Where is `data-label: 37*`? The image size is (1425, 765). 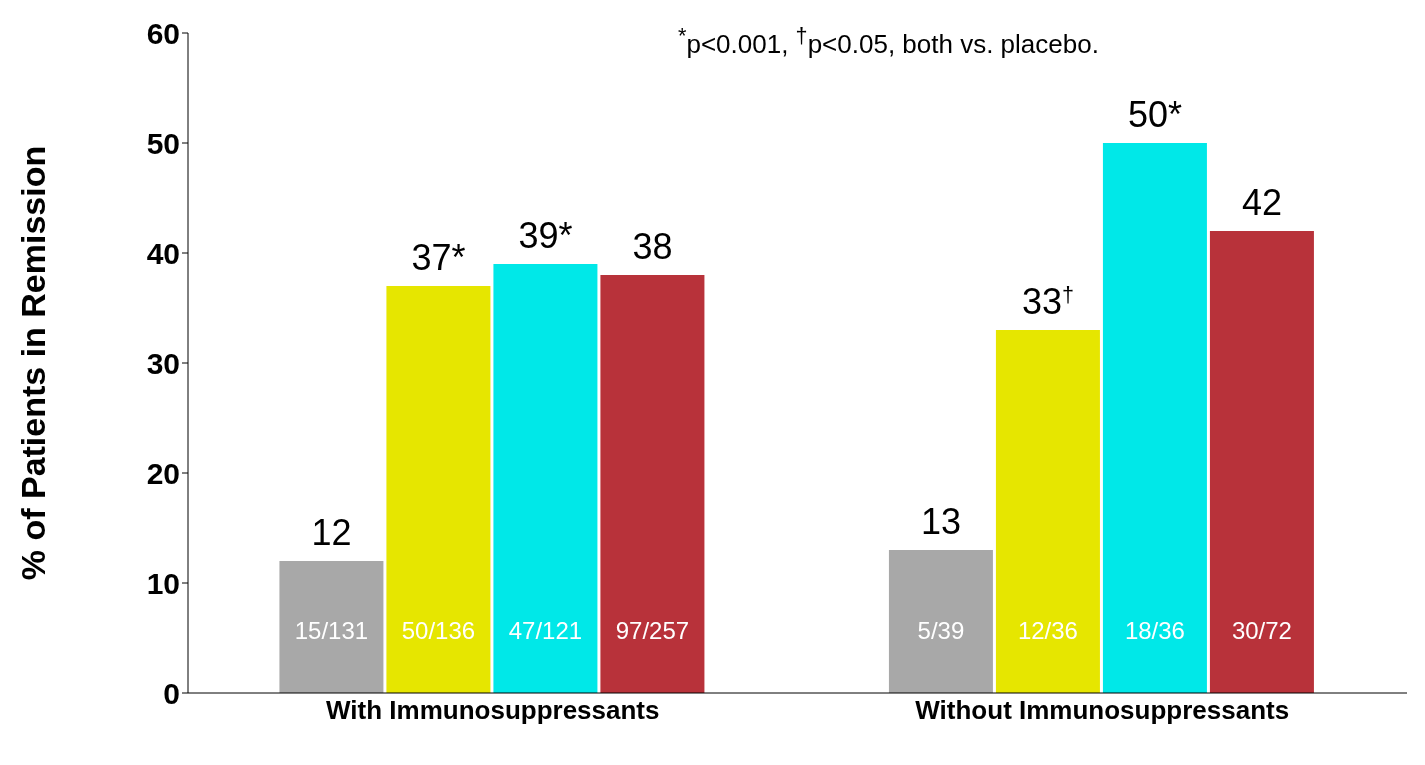 data-label: 37* is located at coordinates (438, 257).